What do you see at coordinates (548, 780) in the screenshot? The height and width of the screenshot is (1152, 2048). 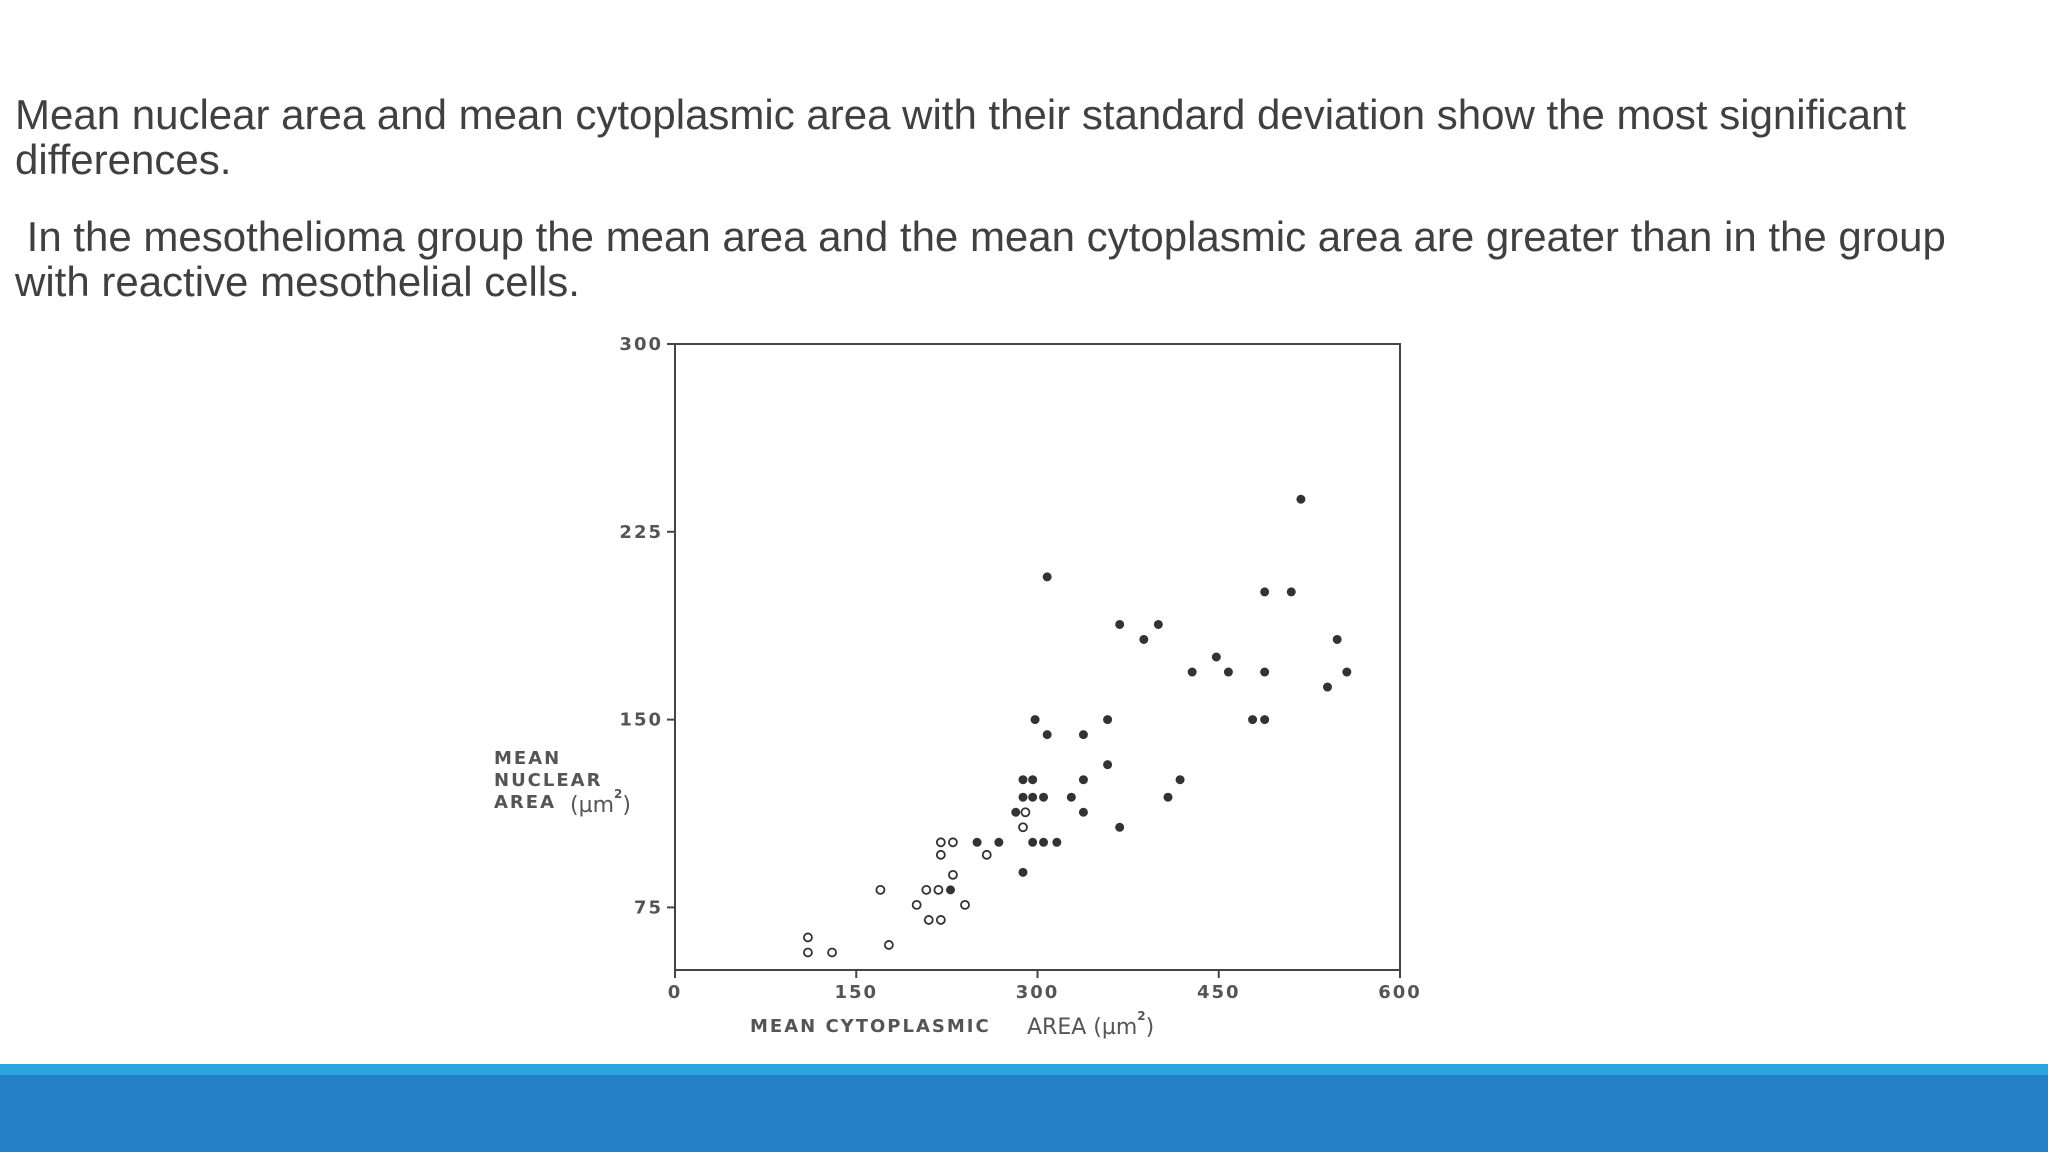 I see `y-axis-title-line-2: NUCLEAR` at bounding box center [548, 780].